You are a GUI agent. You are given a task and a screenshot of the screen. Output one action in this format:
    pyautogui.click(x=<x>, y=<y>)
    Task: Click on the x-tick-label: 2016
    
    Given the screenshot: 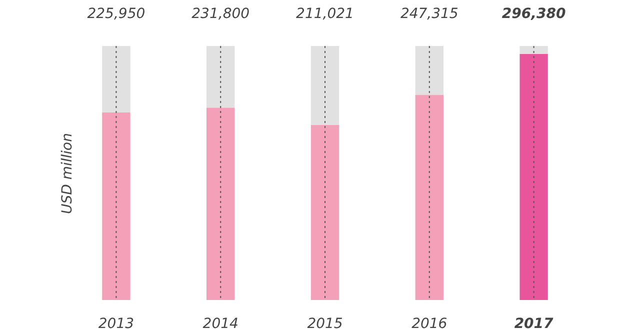 What is the action you would take?
    pyautogui.click(x=430, y=322)
    